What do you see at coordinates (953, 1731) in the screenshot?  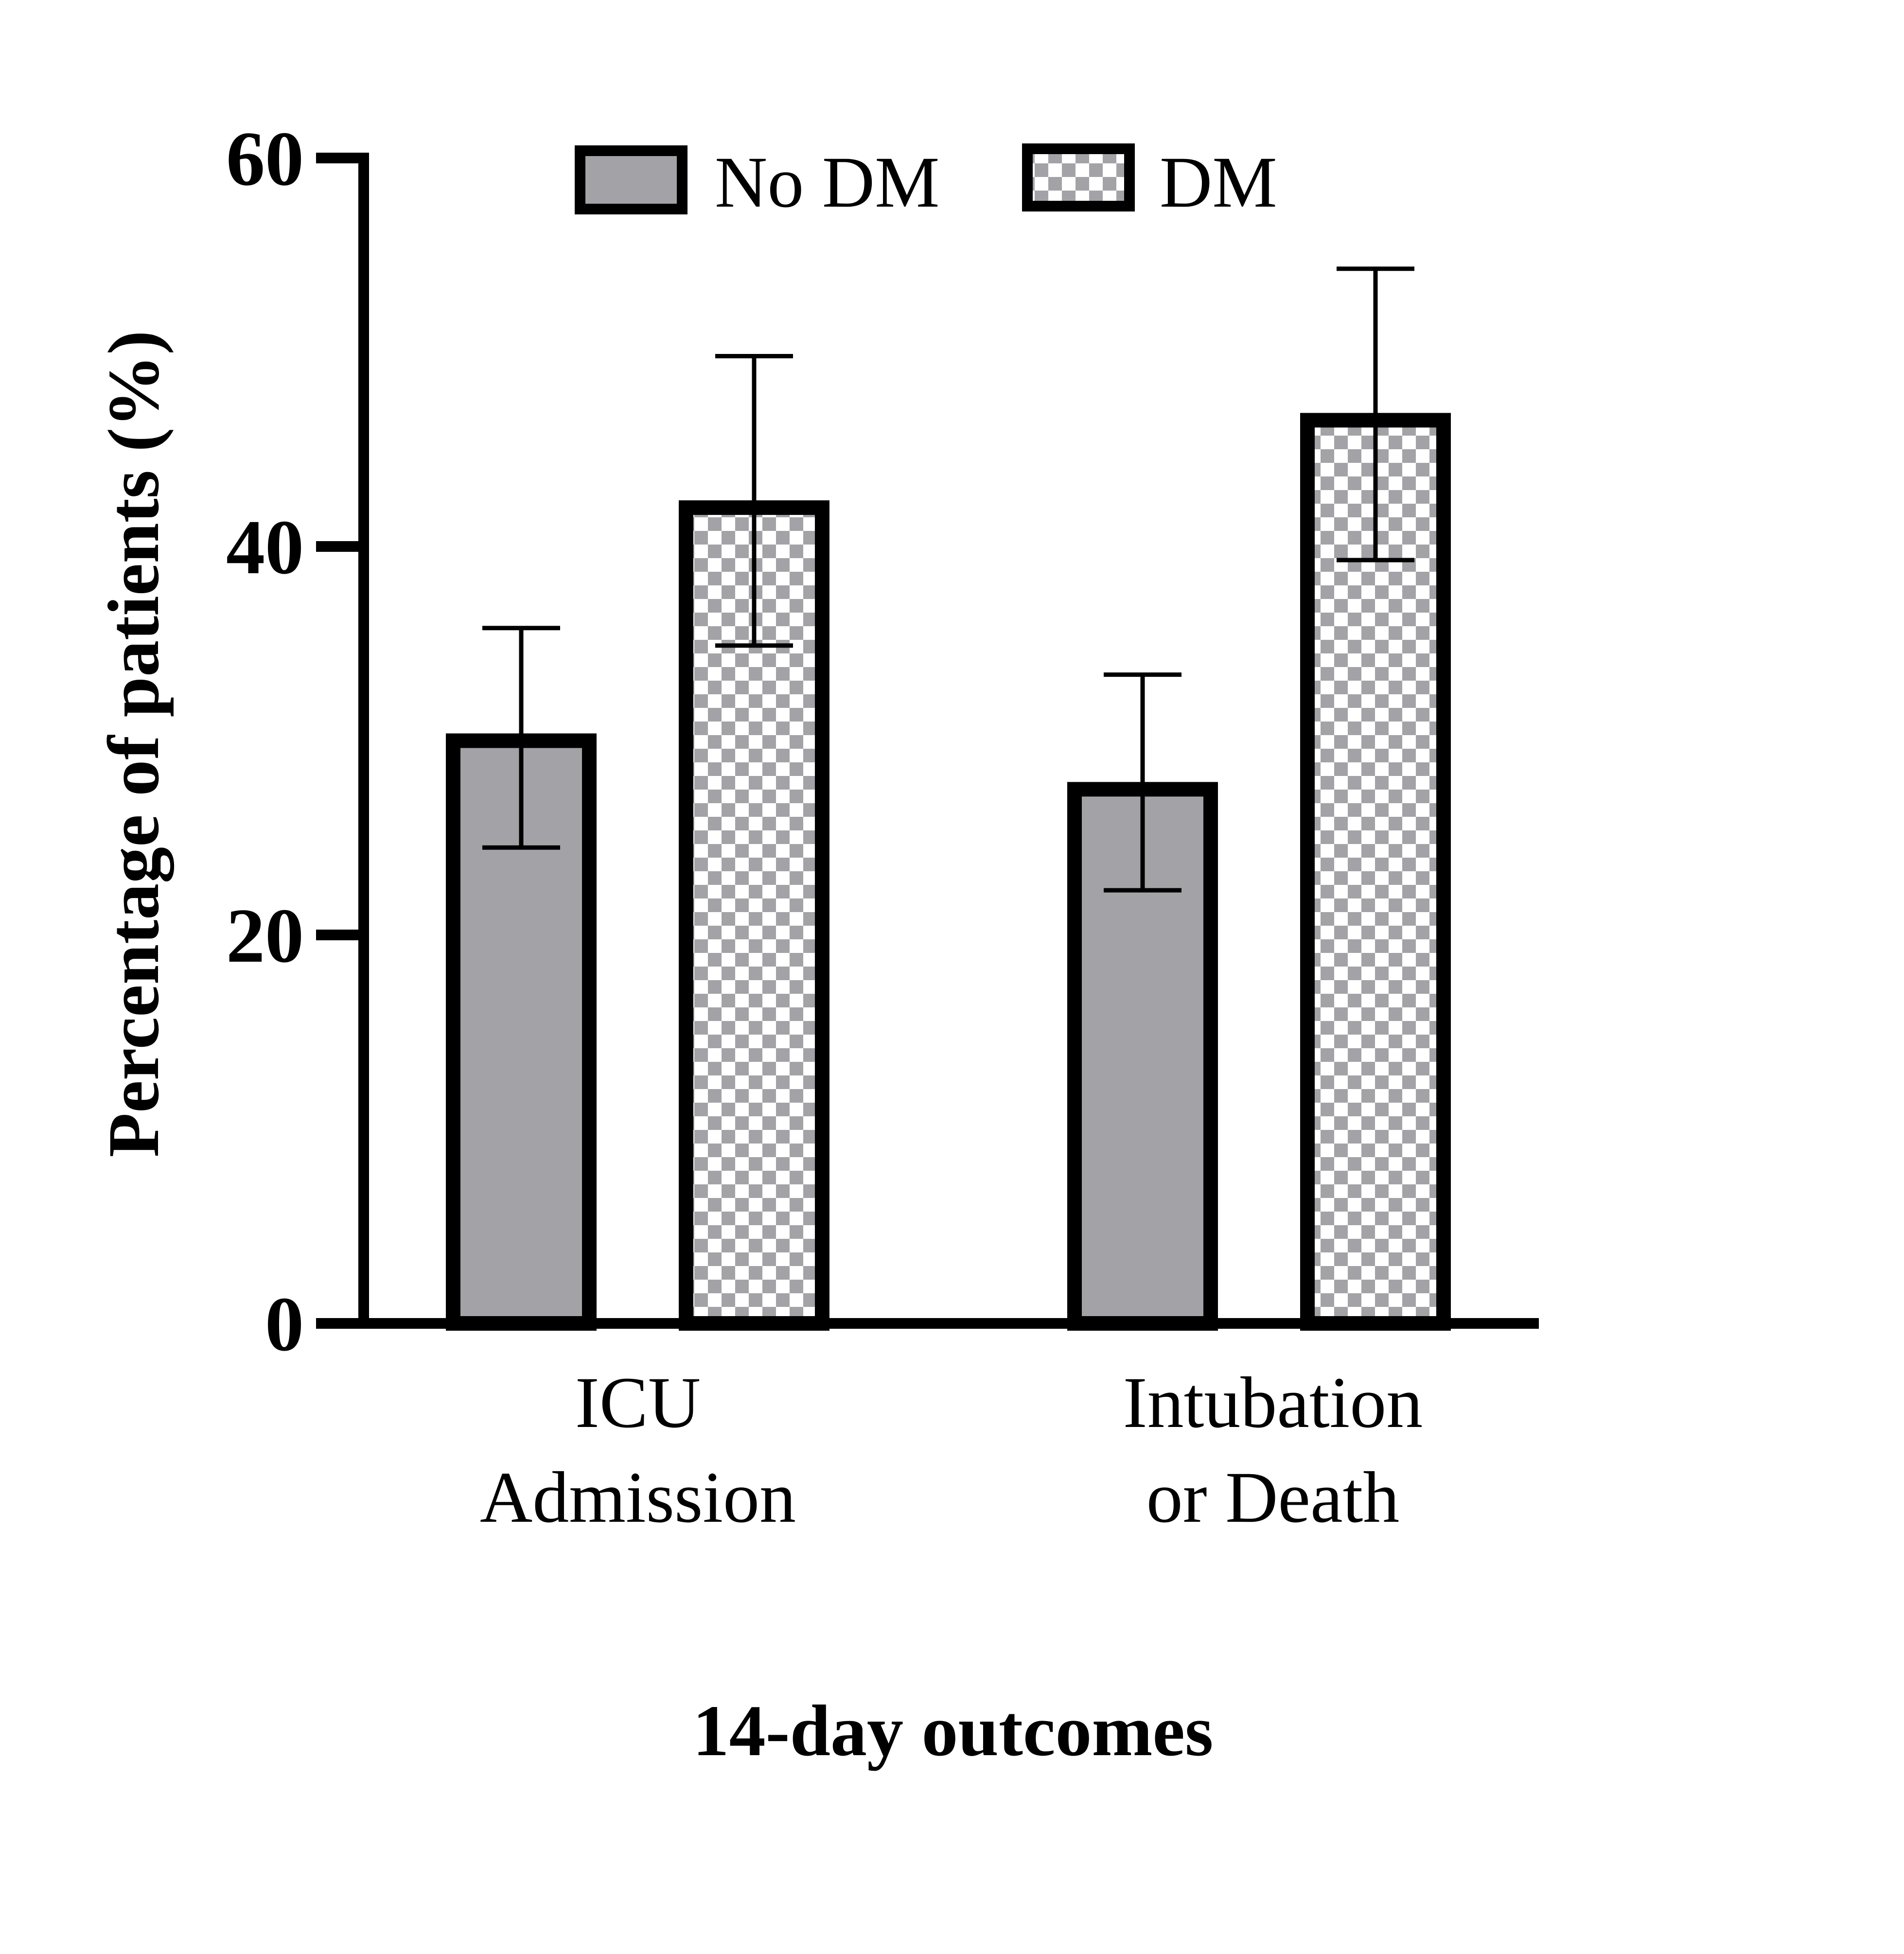 I see `x-axis-title: 14-day outcomes` at bounding box center [953, 1731].